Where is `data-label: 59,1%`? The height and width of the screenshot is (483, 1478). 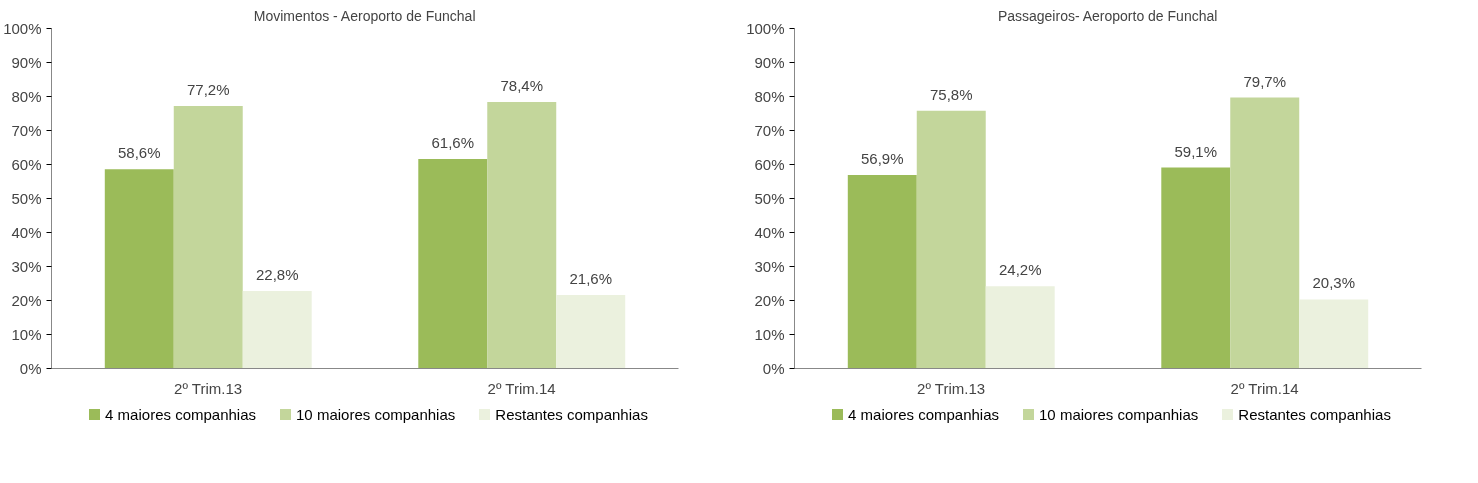
data-label: 59,1% is located at coordinates (1196, 151).